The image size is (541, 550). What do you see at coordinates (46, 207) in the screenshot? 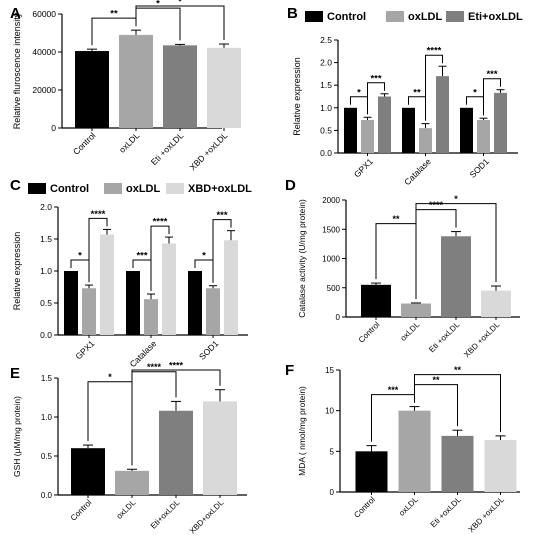
I see `y-tick-label: 2.0` at bounding box center [46, 207].